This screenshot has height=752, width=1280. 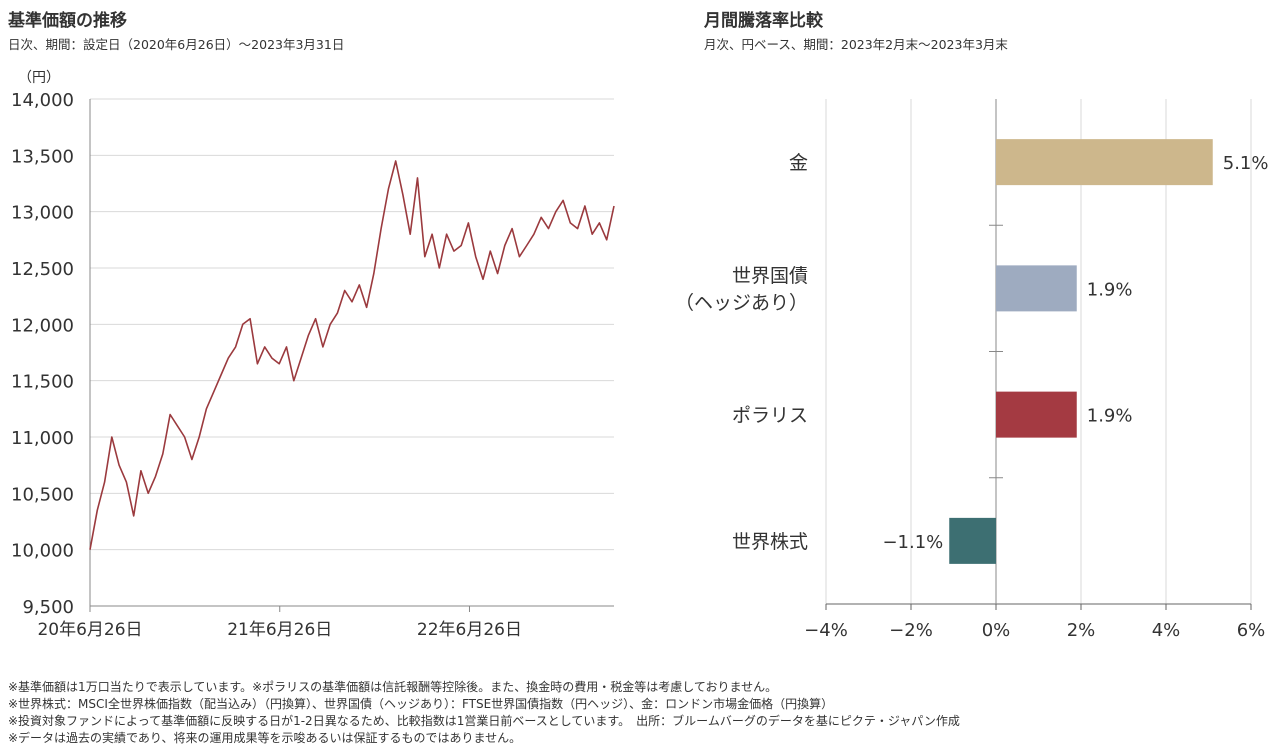 What do you see at coordinates (1246, 163) in the screenshot?
I see `bar-value-label: 5.1%` at bounding box center [1246, 163].